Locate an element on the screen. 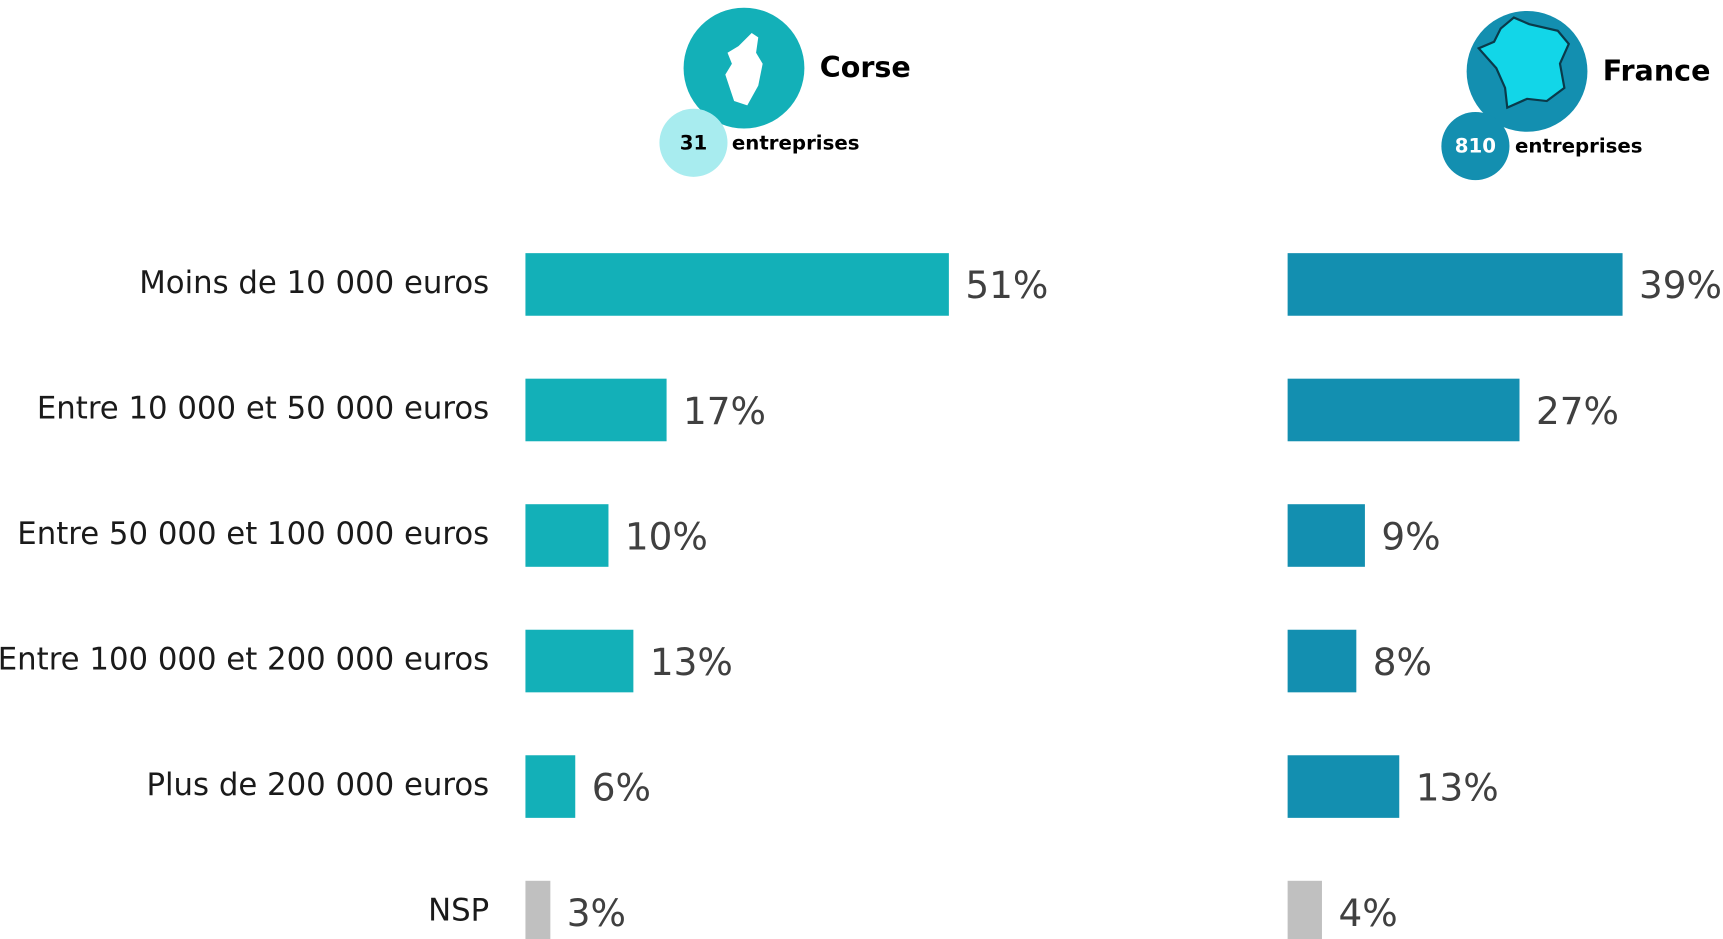 The width and height of the screenshot is (1723, 939). corse-title: Corse is located at coordinates (865, 67).